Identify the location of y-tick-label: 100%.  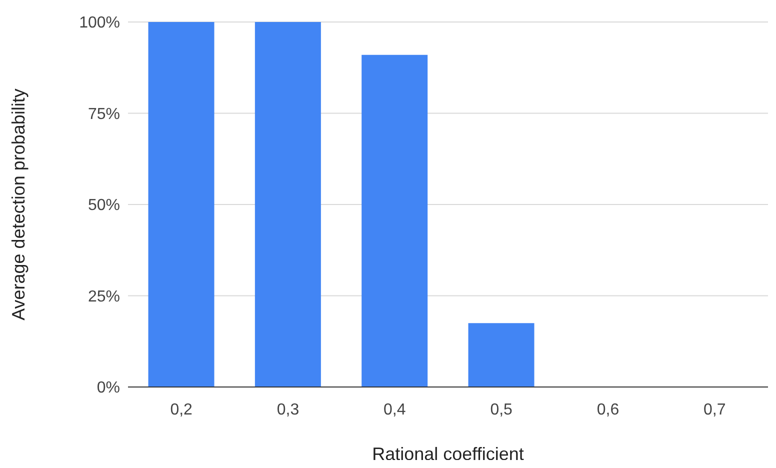
(99, 23).